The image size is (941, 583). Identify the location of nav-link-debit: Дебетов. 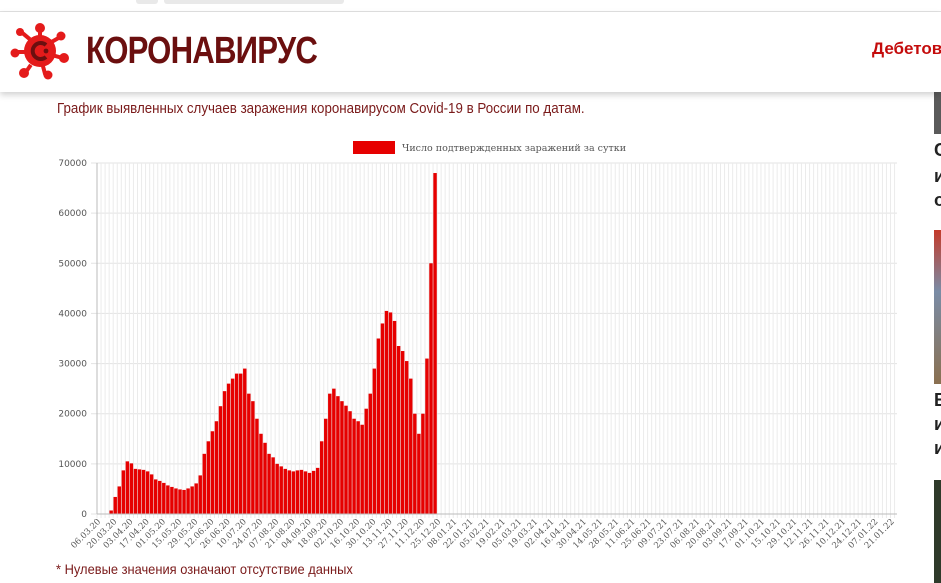
(906, 48).